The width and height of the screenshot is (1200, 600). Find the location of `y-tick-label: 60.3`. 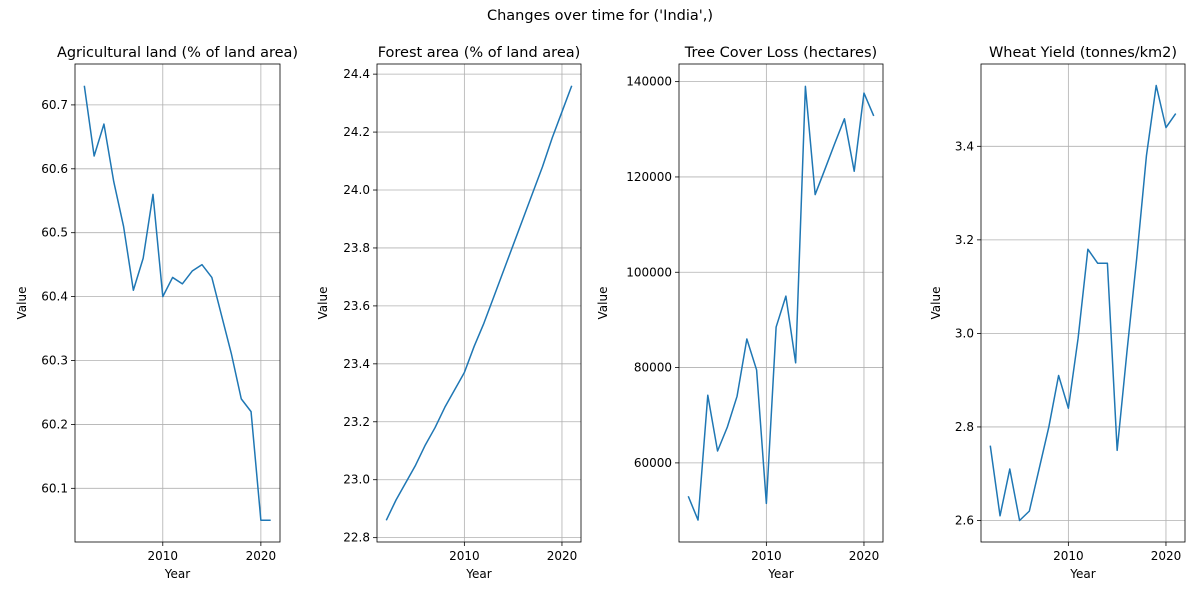

y-tick-label: 60.3 is located at coordinates (54, 361).